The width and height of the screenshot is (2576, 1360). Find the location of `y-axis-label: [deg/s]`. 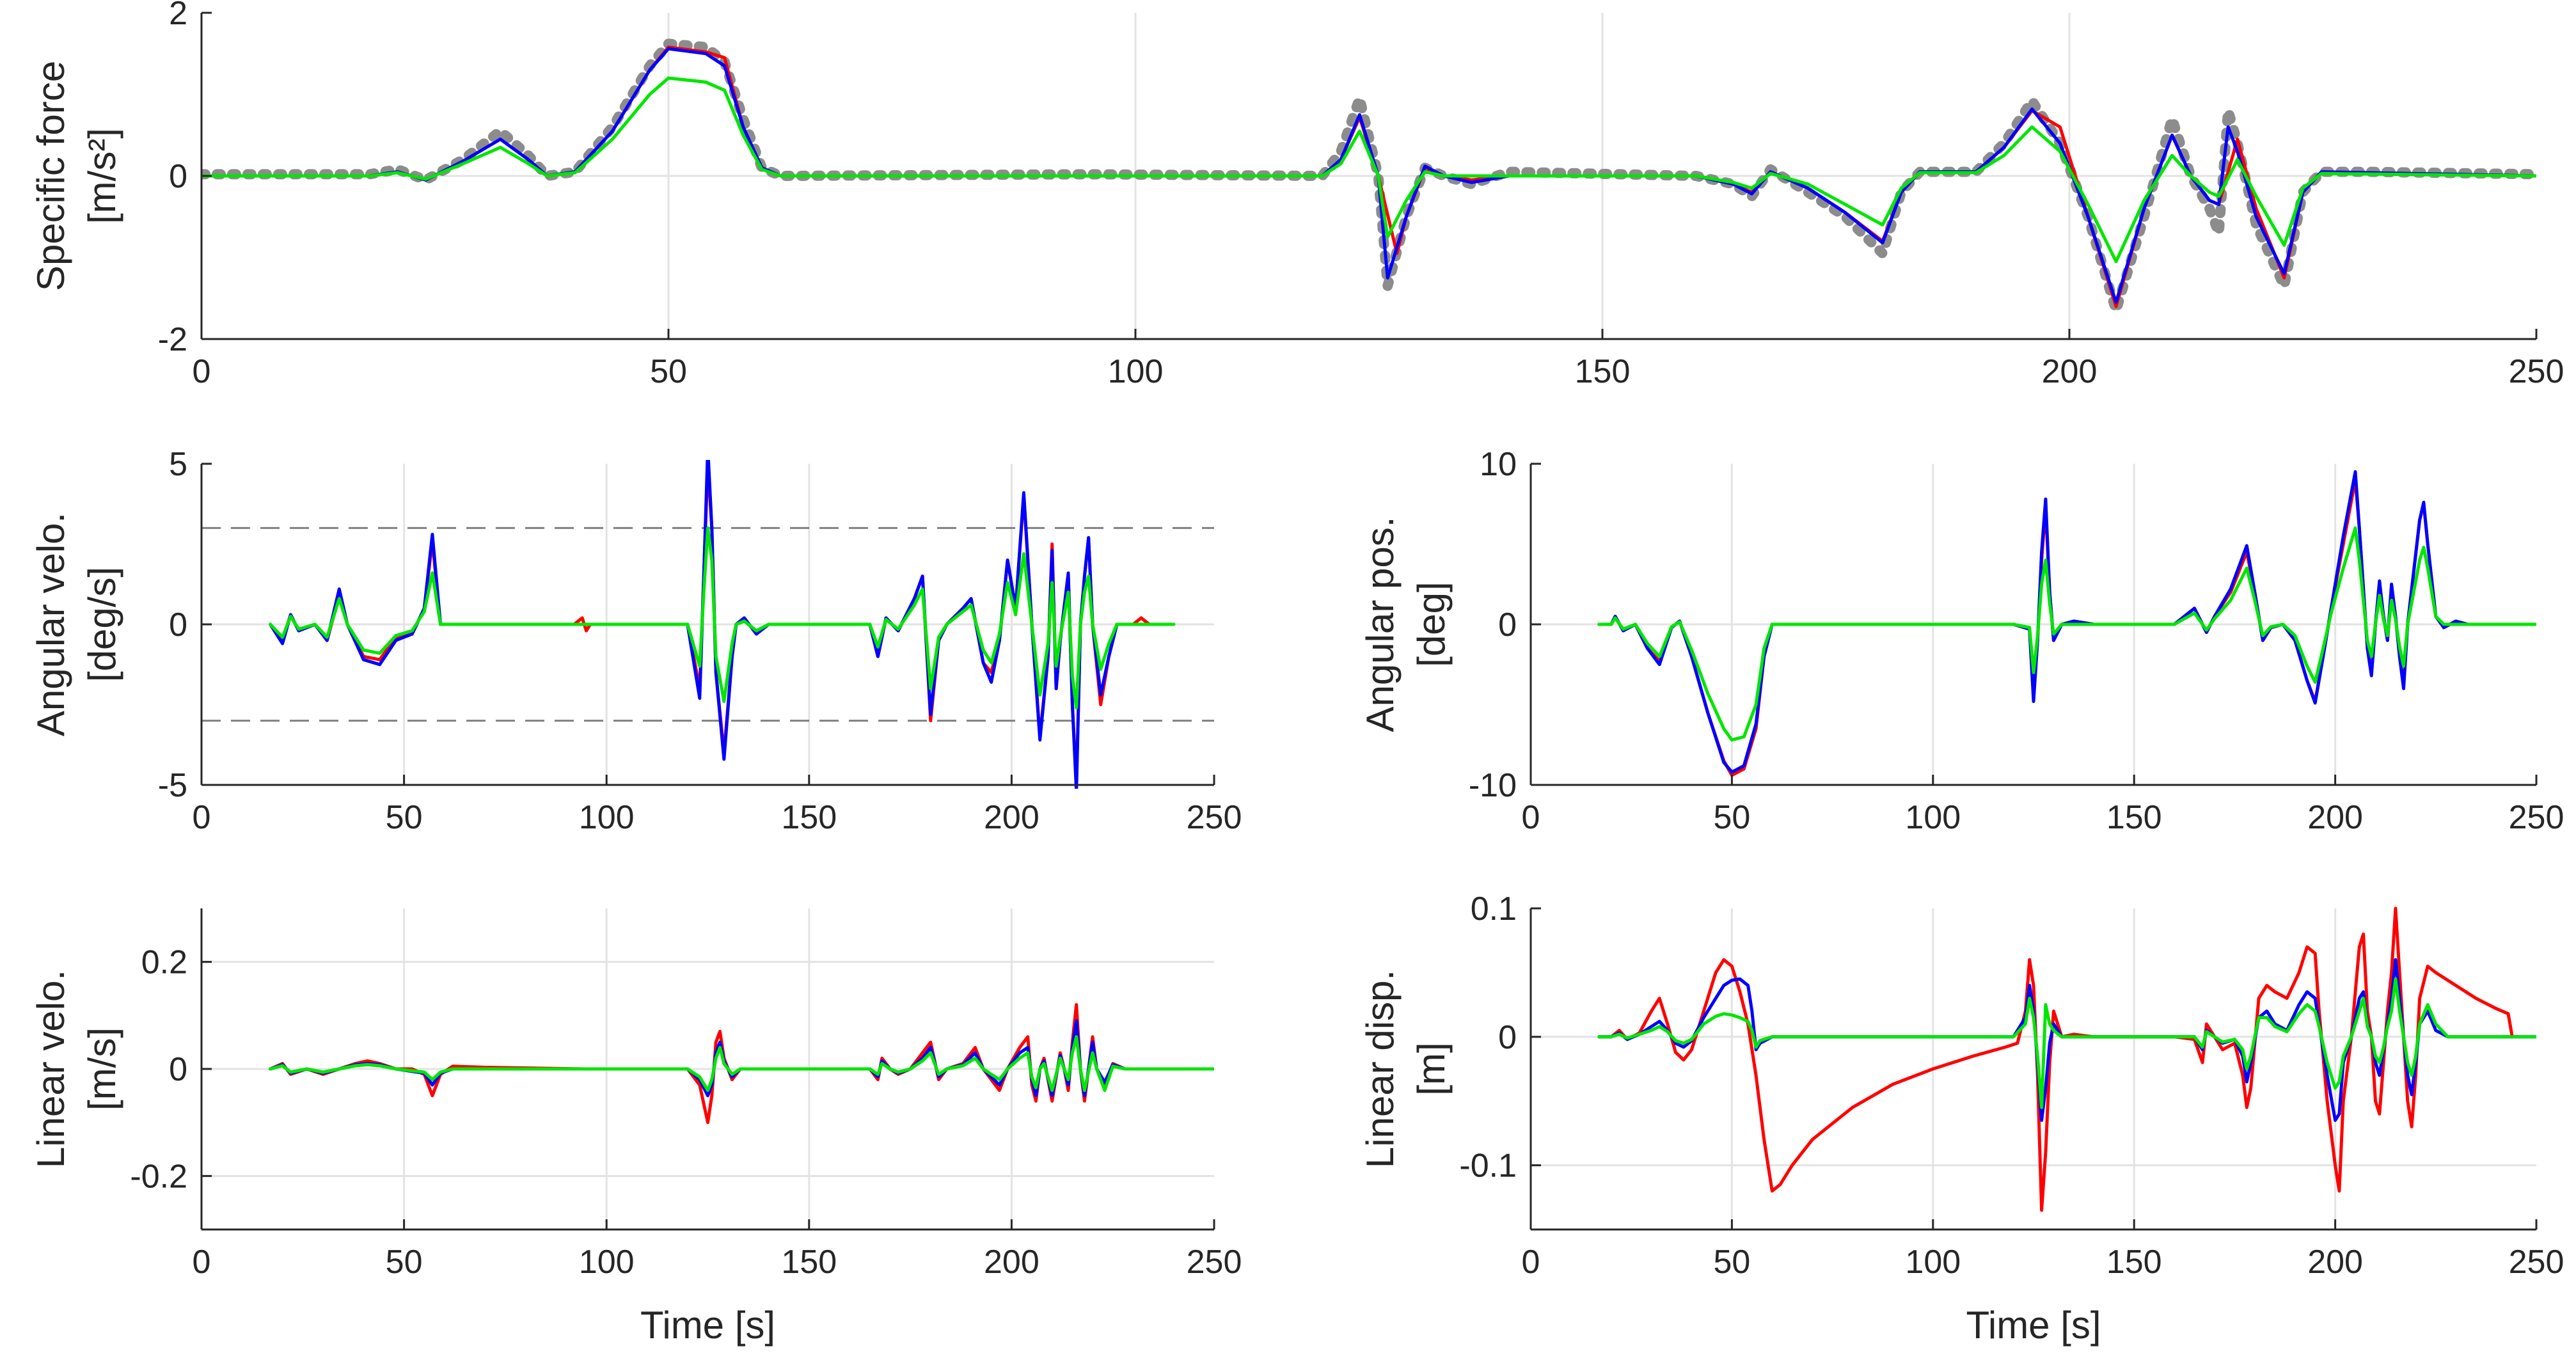

y-axis-label: [deg/s] is located at coordinates (102, 624).